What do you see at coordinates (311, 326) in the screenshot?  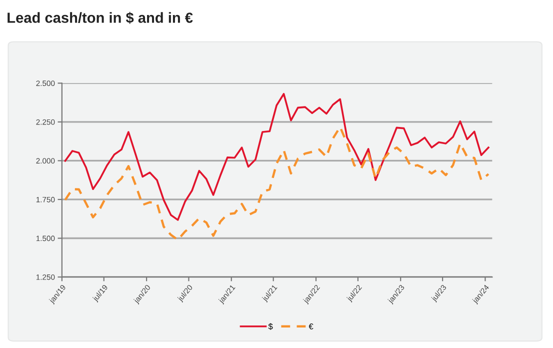 I see `legend-label: €` at bounding box center [311, 326].